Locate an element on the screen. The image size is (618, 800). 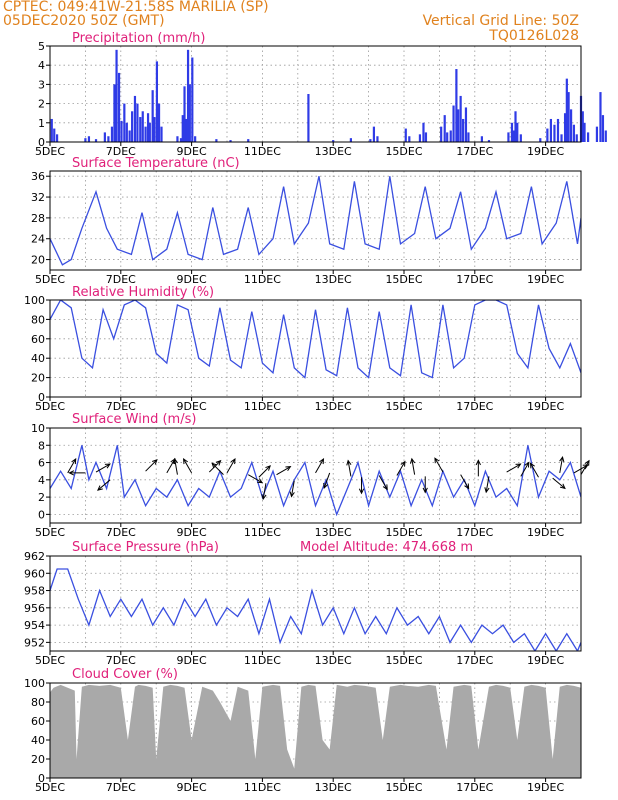
run-code-label: TQ0126L028 is located at coordinates (533, 36).